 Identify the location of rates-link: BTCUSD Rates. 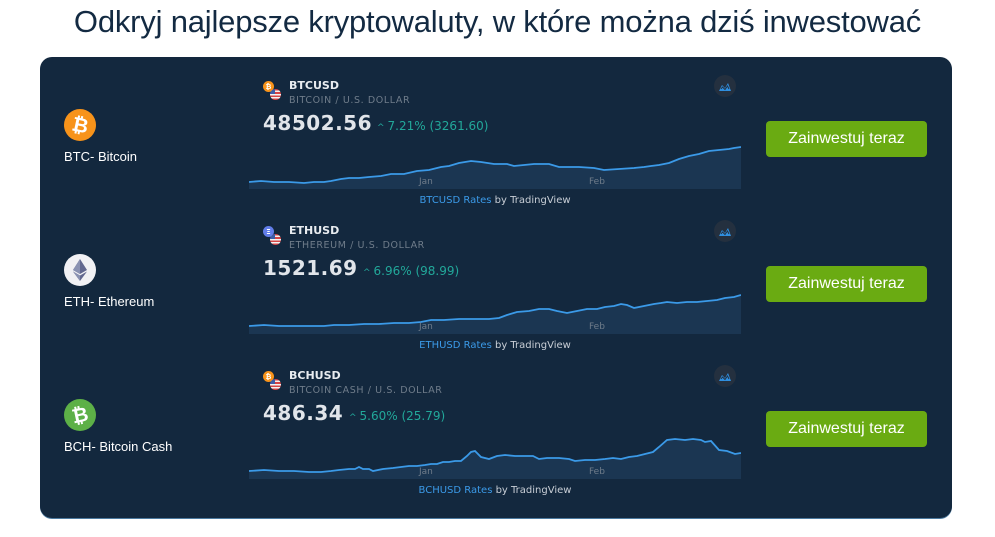
(455, 200).